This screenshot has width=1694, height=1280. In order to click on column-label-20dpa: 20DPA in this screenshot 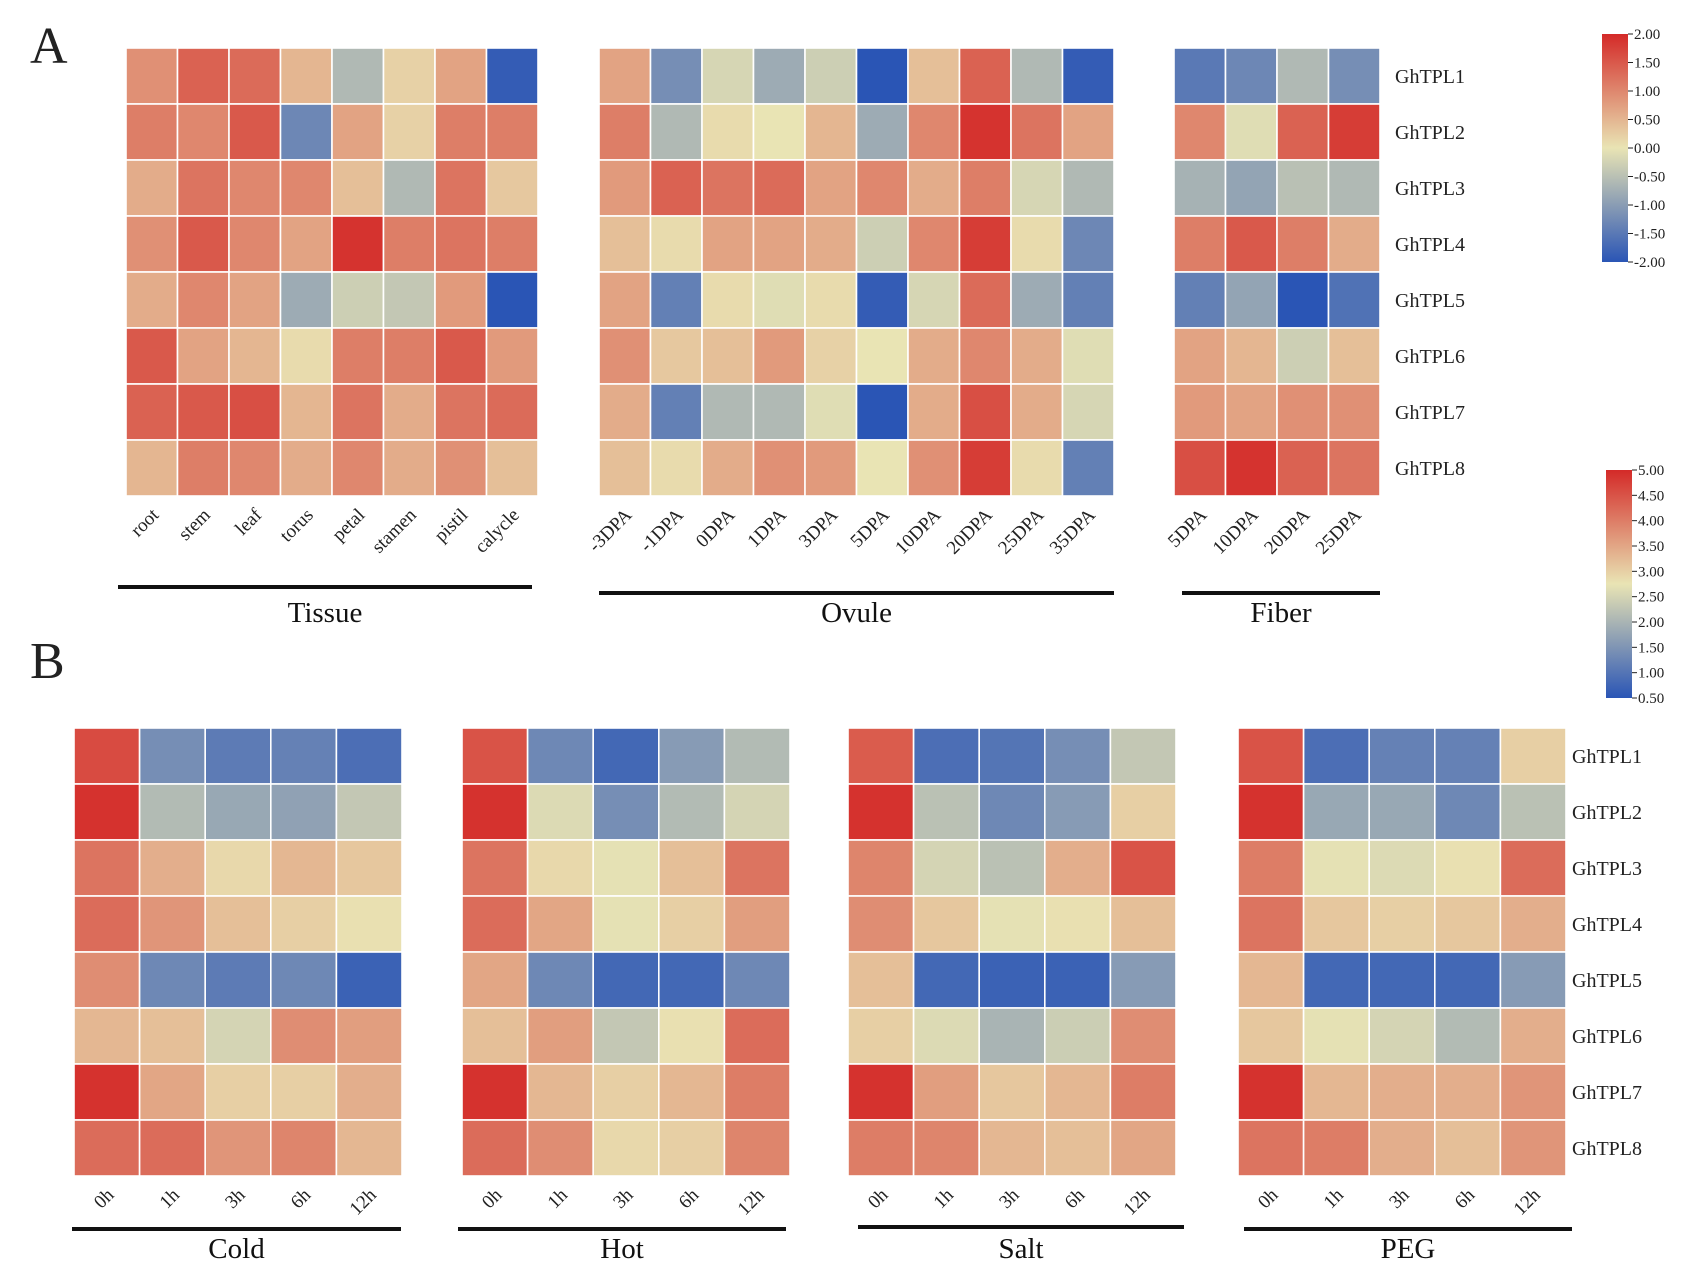, I will do `click(1287, 531)`.